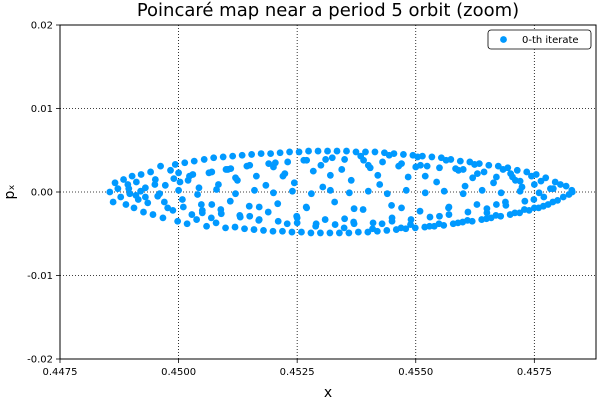 This screenshot has height=400, width=600. Describe the element at coordinates (40, 360) in the screenshot. I see `y-tick-label: -0.02` at that location.